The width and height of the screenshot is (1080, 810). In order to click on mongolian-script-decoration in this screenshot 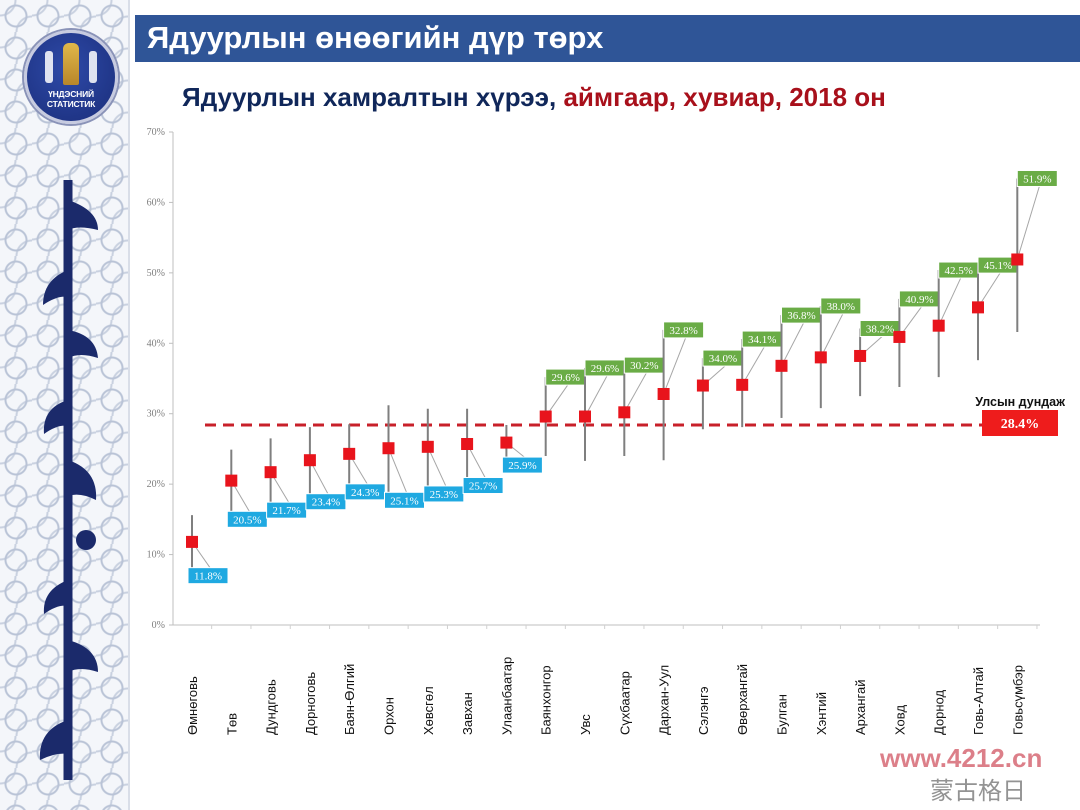, I will do `click(68, 480)`.